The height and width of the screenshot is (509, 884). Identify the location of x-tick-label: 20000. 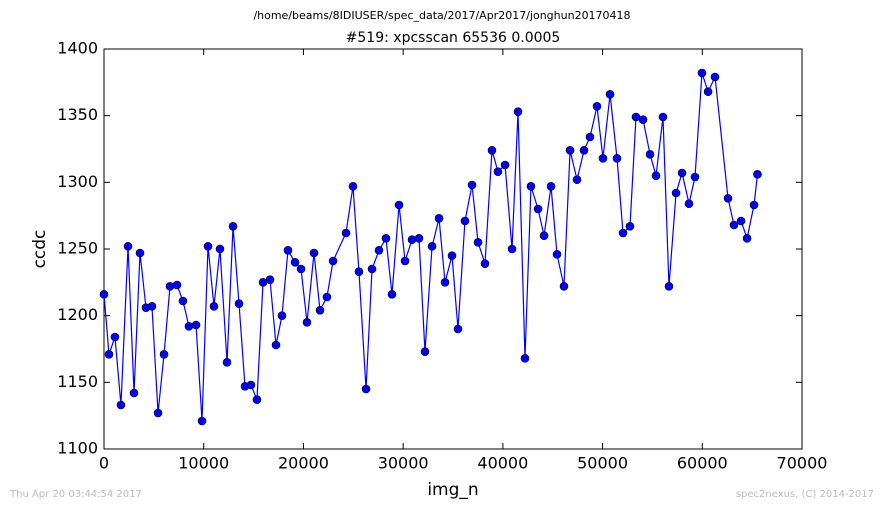
(303, 463).